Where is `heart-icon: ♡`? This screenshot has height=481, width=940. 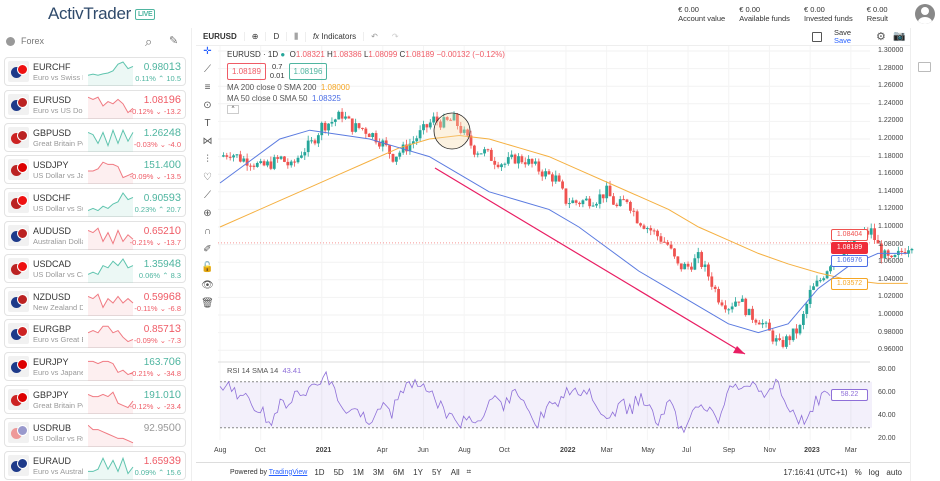
heart-icon: ♡ is located at coordinates (207, 177).